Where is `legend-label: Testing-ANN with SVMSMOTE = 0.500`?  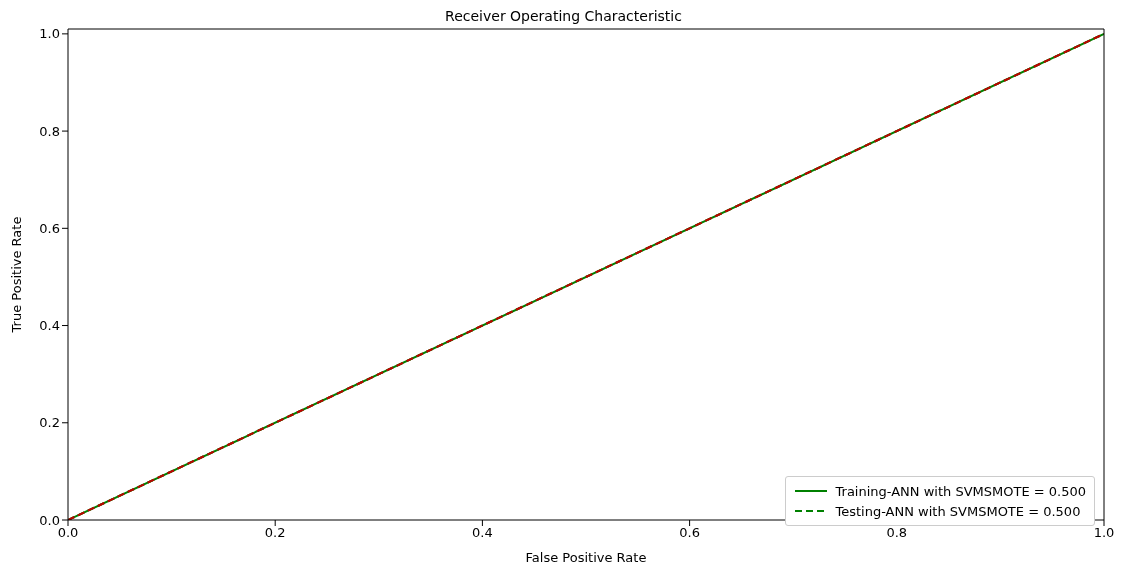
legend-label: Testing-ANN with SVMSMOTE = 0.500 is located at coordinates (958, 511).